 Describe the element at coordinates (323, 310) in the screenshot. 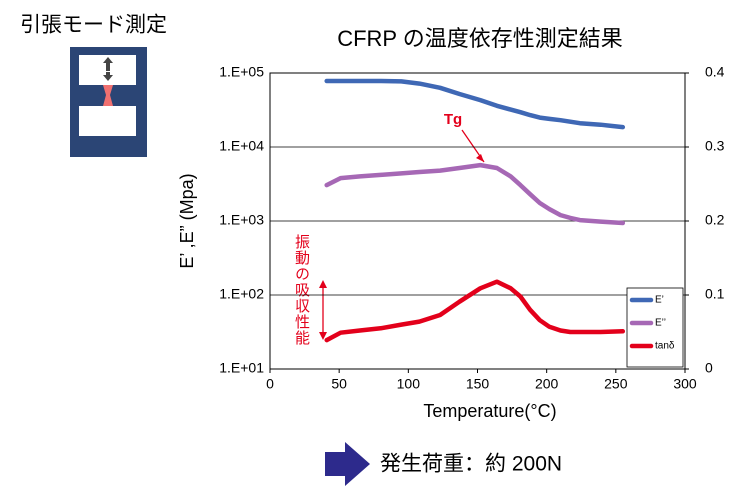

I see `absorption-arrow` at that location.